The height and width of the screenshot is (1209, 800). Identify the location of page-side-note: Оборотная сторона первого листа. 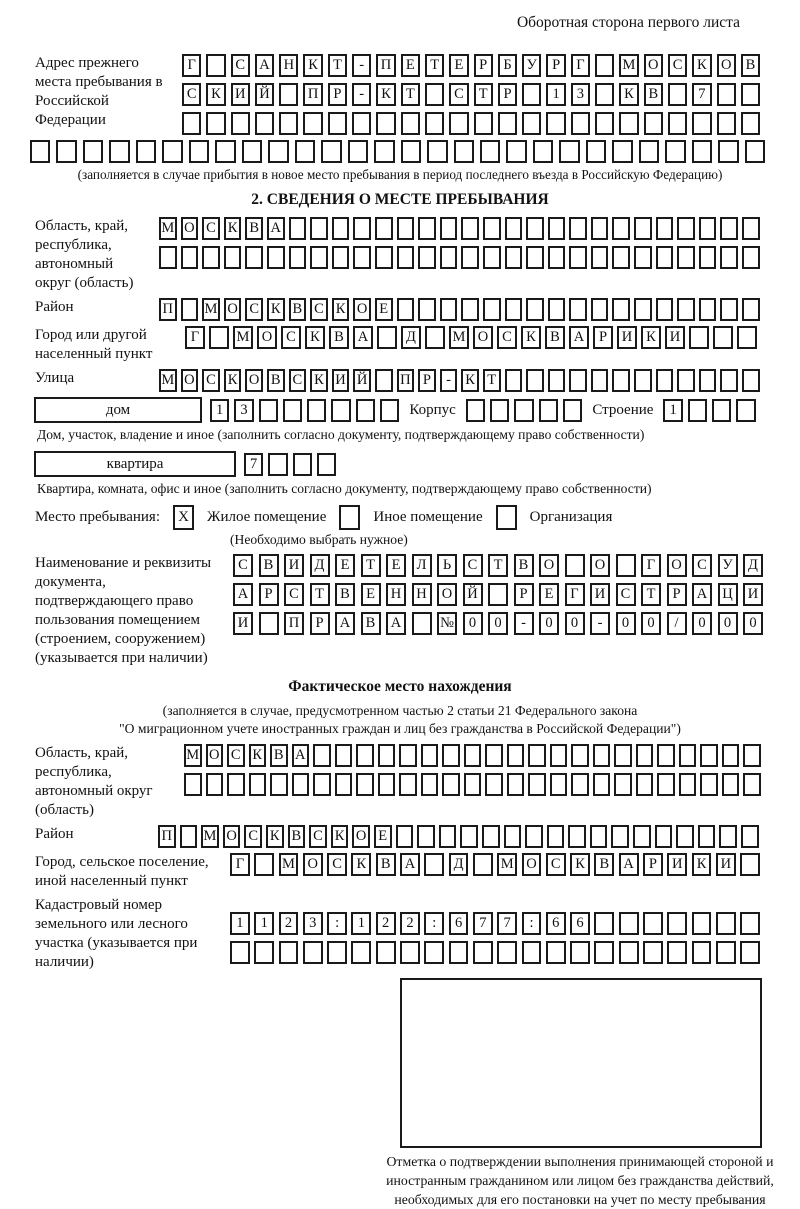
(628, 22).